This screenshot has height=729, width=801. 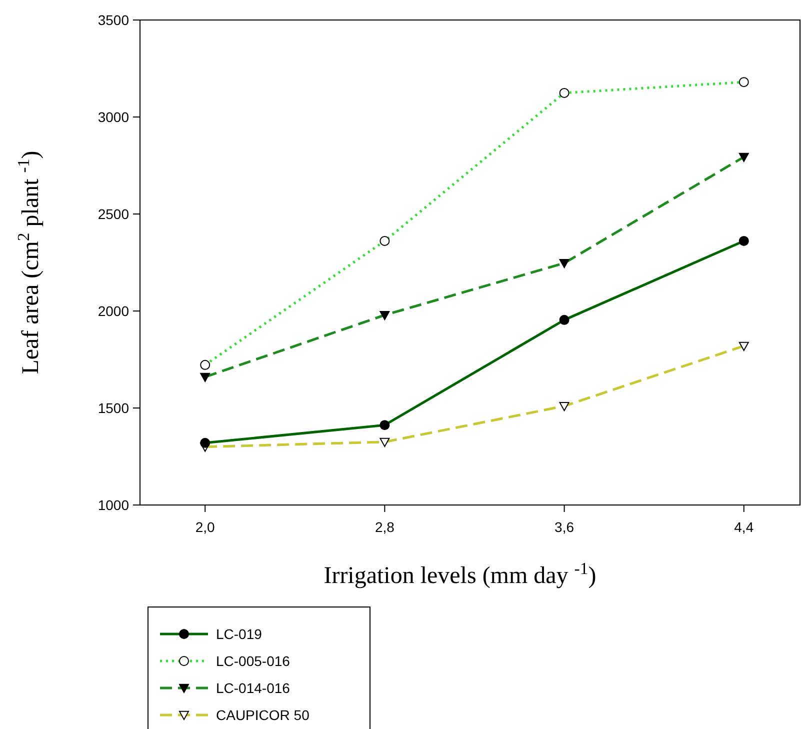 I want to click on x-axis-title: Irrigation levels (mm day $^{-1}$), so click(x=460, y=573).